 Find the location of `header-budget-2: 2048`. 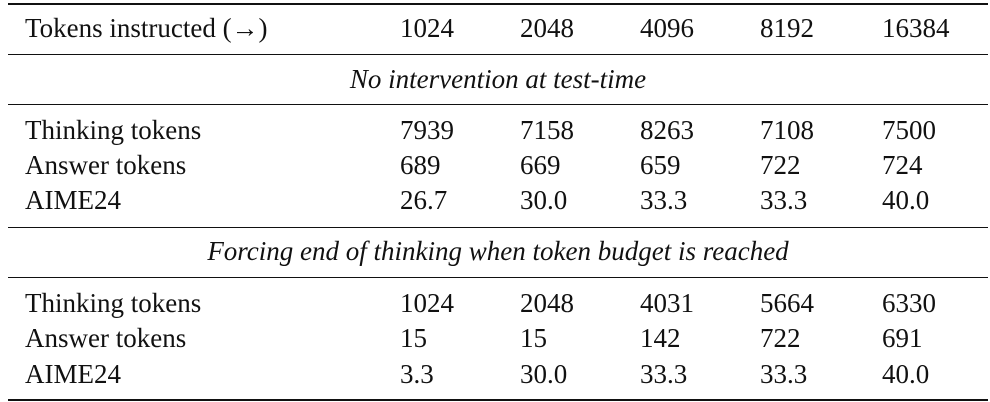

header-budget-2: 2048 is located at coordinates (547, 28).